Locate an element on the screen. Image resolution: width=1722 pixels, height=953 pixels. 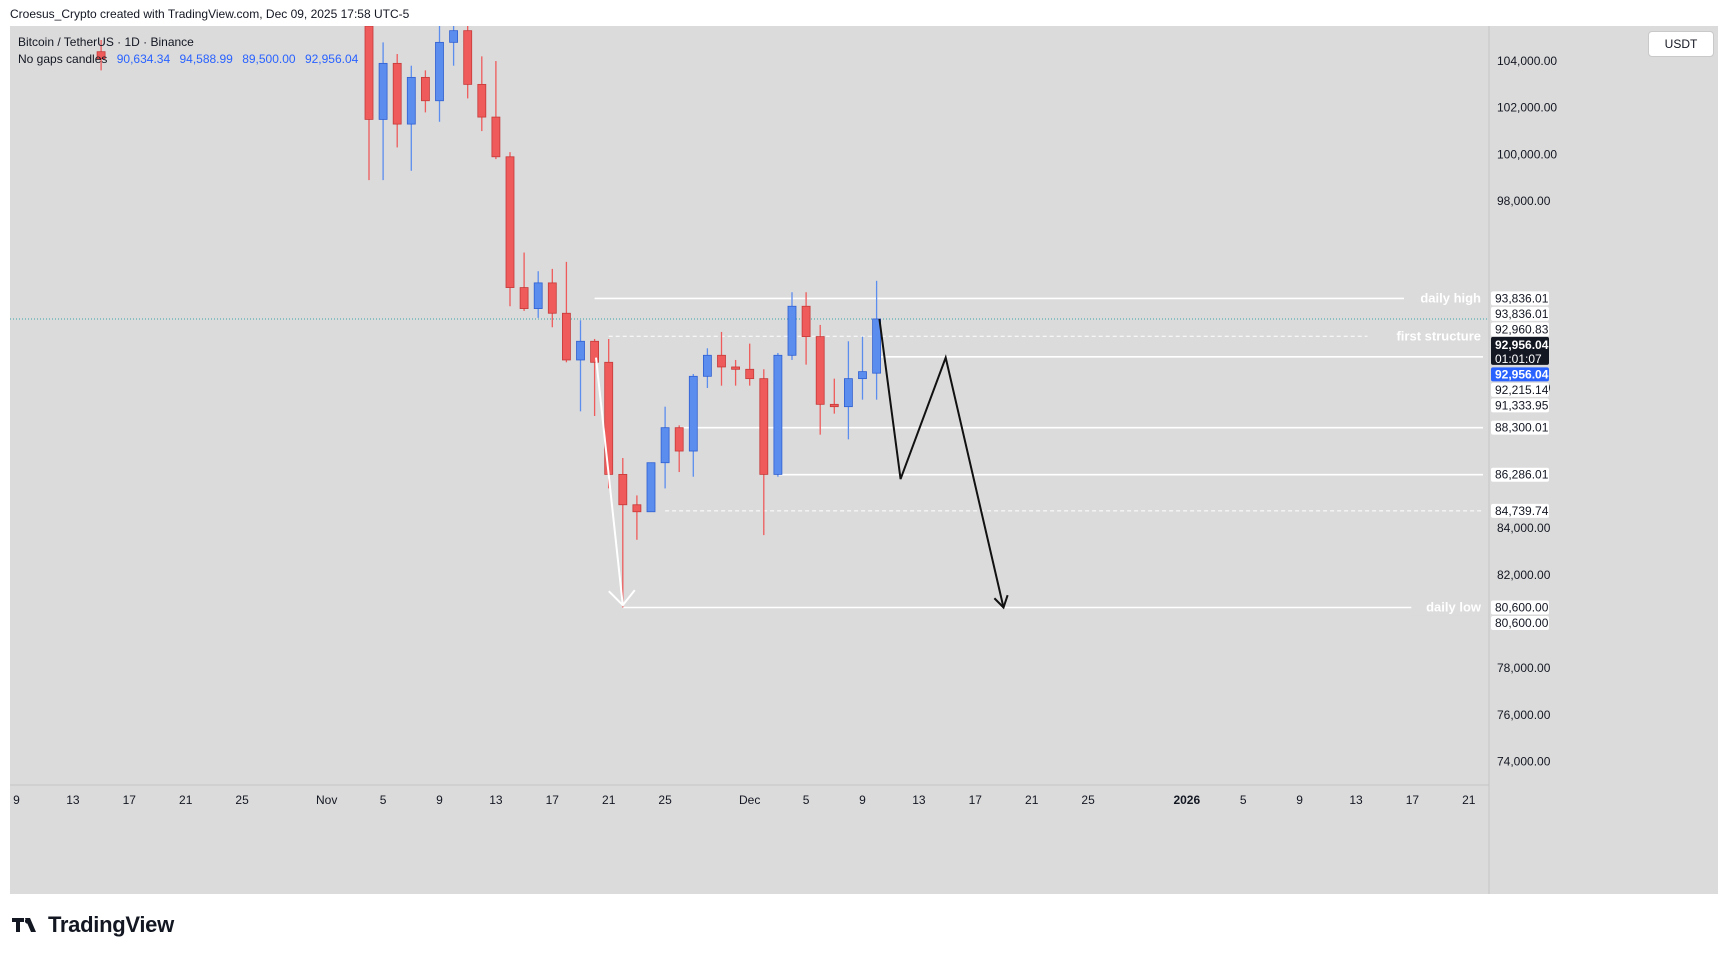
tradingview-logo-icon is located at coordinates (24, 925).